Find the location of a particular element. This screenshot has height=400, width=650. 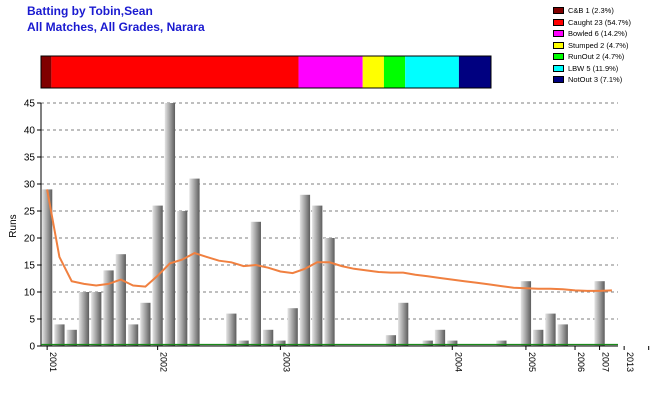

y-tick-label: 30 is located at coordinates (30, 185).